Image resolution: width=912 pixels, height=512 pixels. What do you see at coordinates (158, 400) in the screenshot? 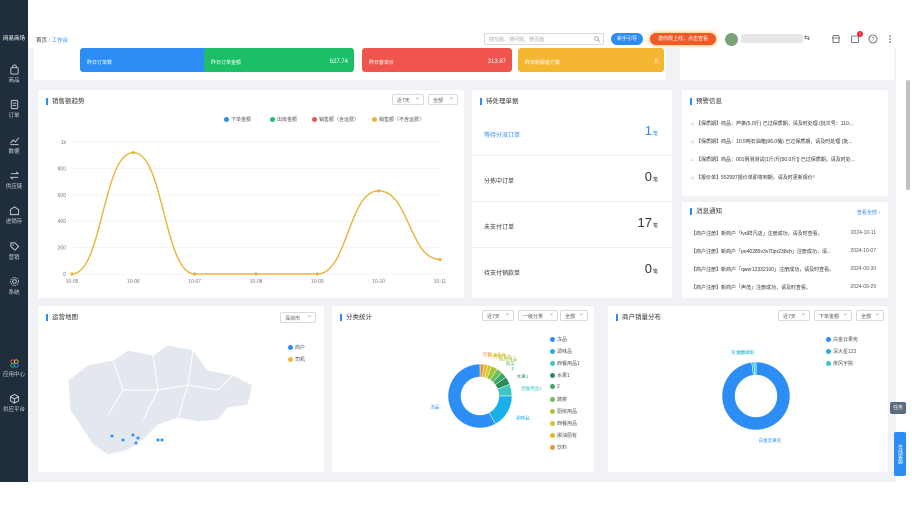
I see `shenzhen-map` at bounding box center [158, 400].